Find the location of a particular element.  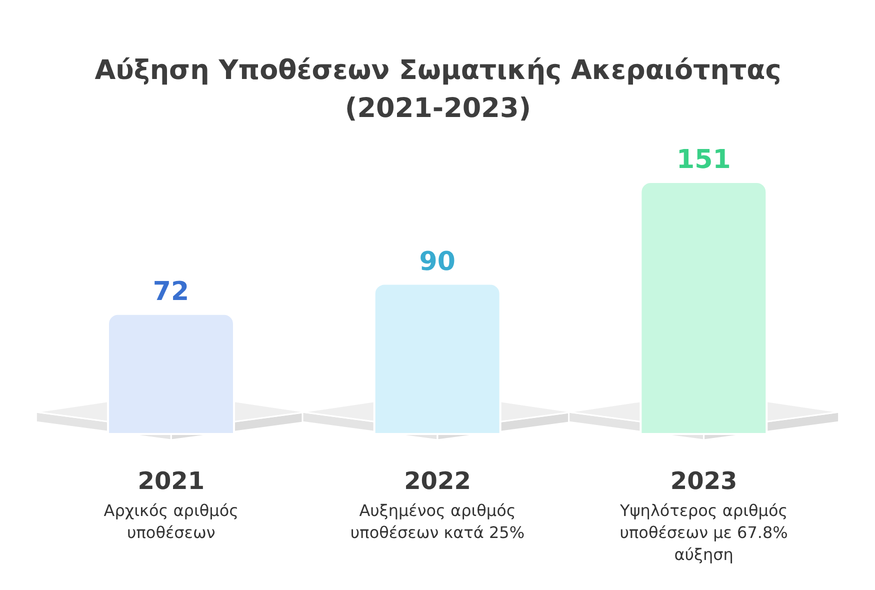

text: Υψηλότερος αριθμός υποθέσεων με 67.8% αύξηση is located at coordinates (703, 533).